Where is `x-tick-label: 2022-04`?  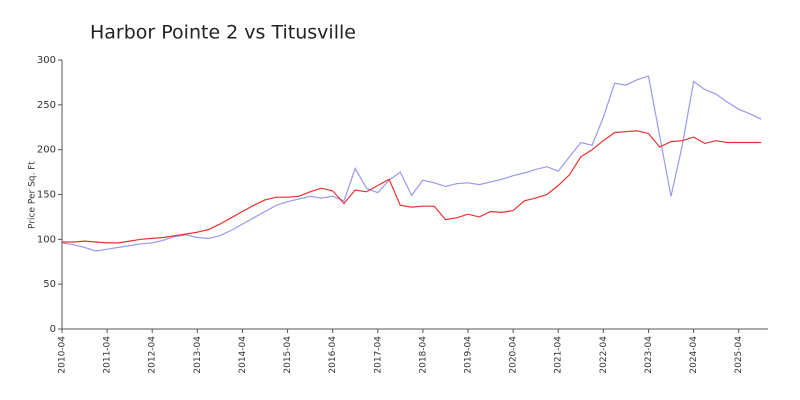
x-tick-label: 2022-04 is located at coordinates (604, 355).